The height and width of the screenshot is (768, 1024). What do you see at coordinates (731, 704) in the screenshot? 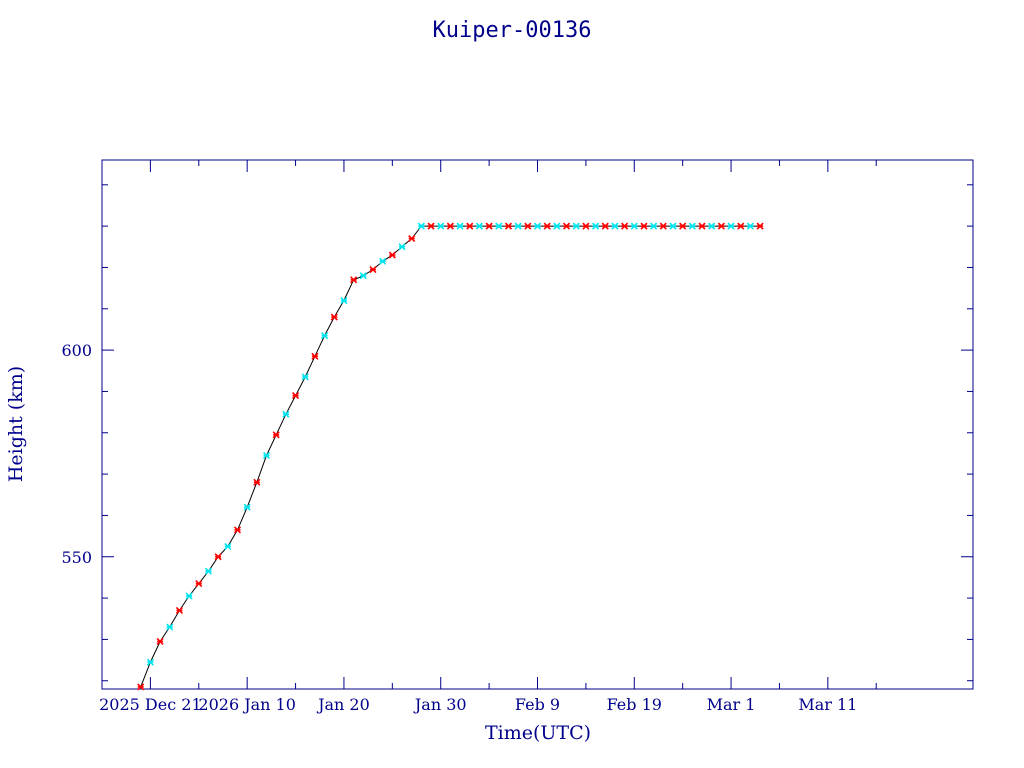
I see `x-tick-label: Mar 1` at bounding box center [731, 704].